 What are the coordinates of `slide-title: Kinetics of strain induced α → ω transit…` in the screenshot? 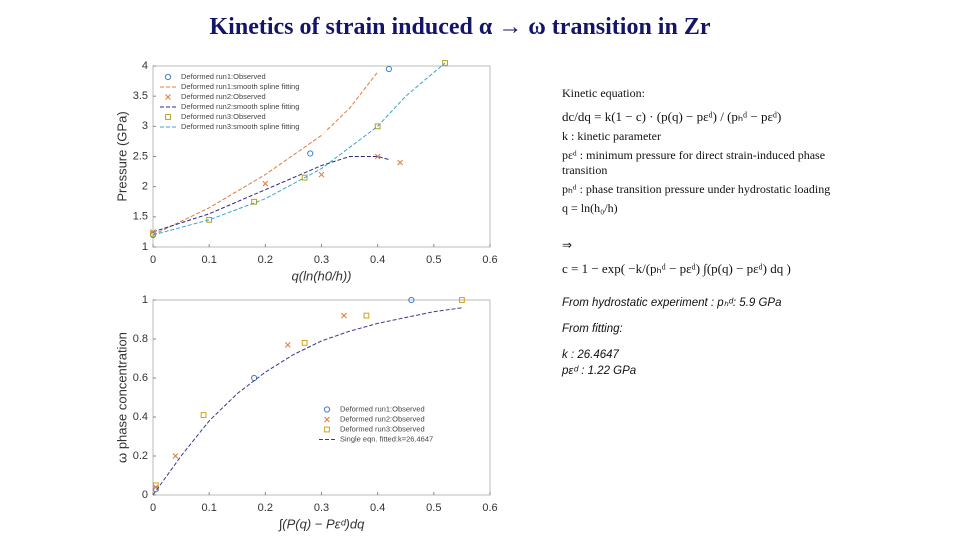 It's located at (460, 27).